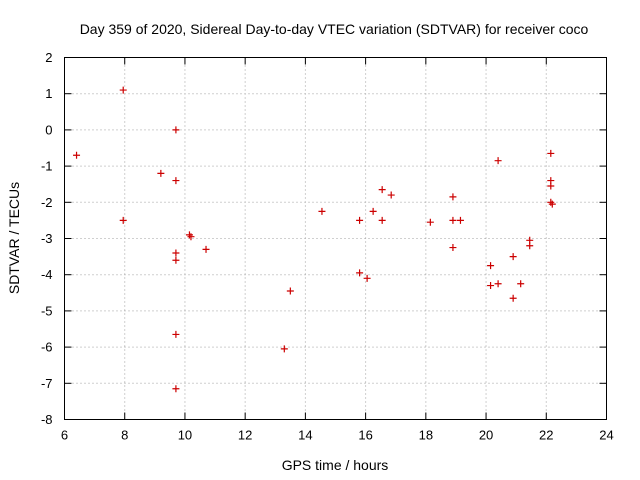 This screenshot has width=640, height=480. I want to click on y-tick-label: 2, so click(48, 57).